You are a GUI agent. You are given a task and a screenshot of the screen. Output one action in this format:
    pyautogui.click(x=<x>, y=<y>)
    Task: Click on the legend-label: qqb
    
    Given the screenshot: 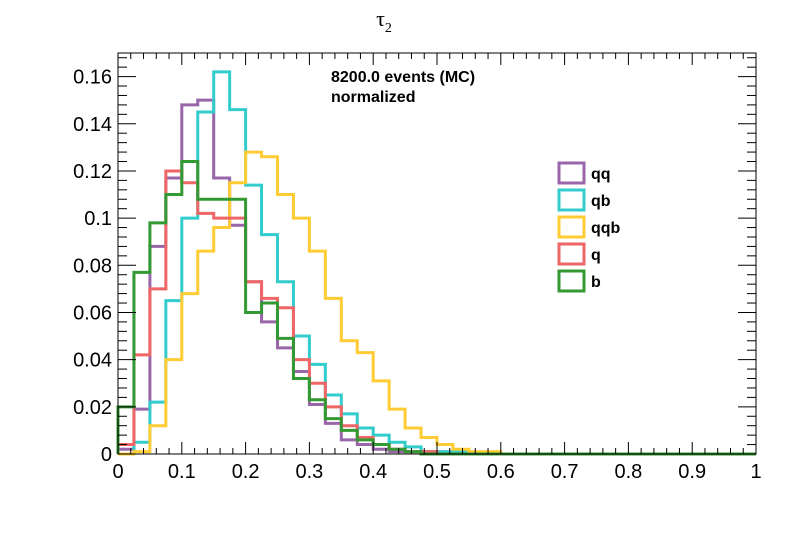 What is the action you would take?
    pyautogui.click(x=606, y=228)
    